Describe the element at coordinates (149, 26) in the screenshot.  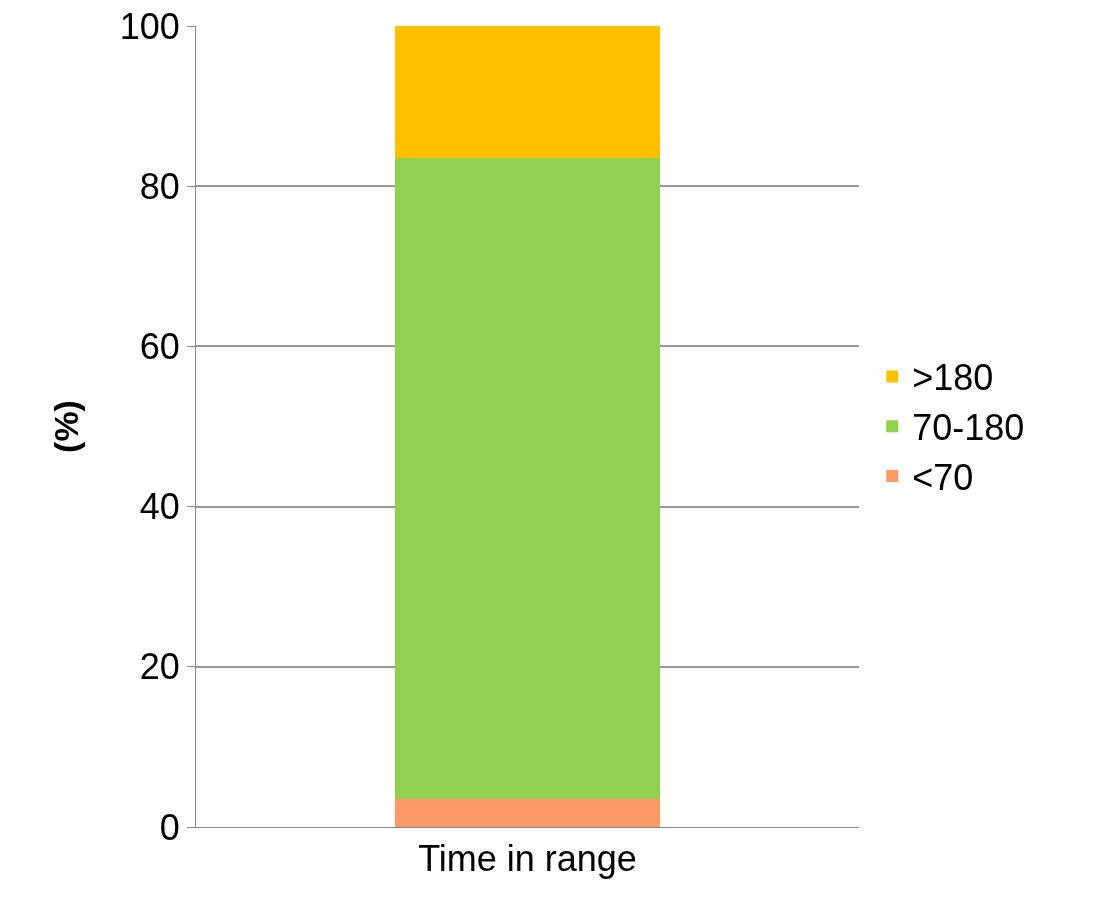
I see `y-tick-label: 100` at that location.